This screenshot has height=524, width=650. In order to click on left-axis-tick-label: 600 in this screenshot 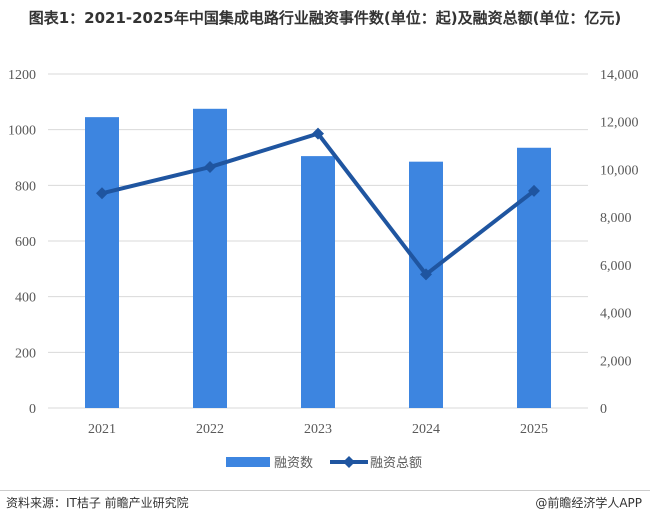, I will do `click(25, 242)`.